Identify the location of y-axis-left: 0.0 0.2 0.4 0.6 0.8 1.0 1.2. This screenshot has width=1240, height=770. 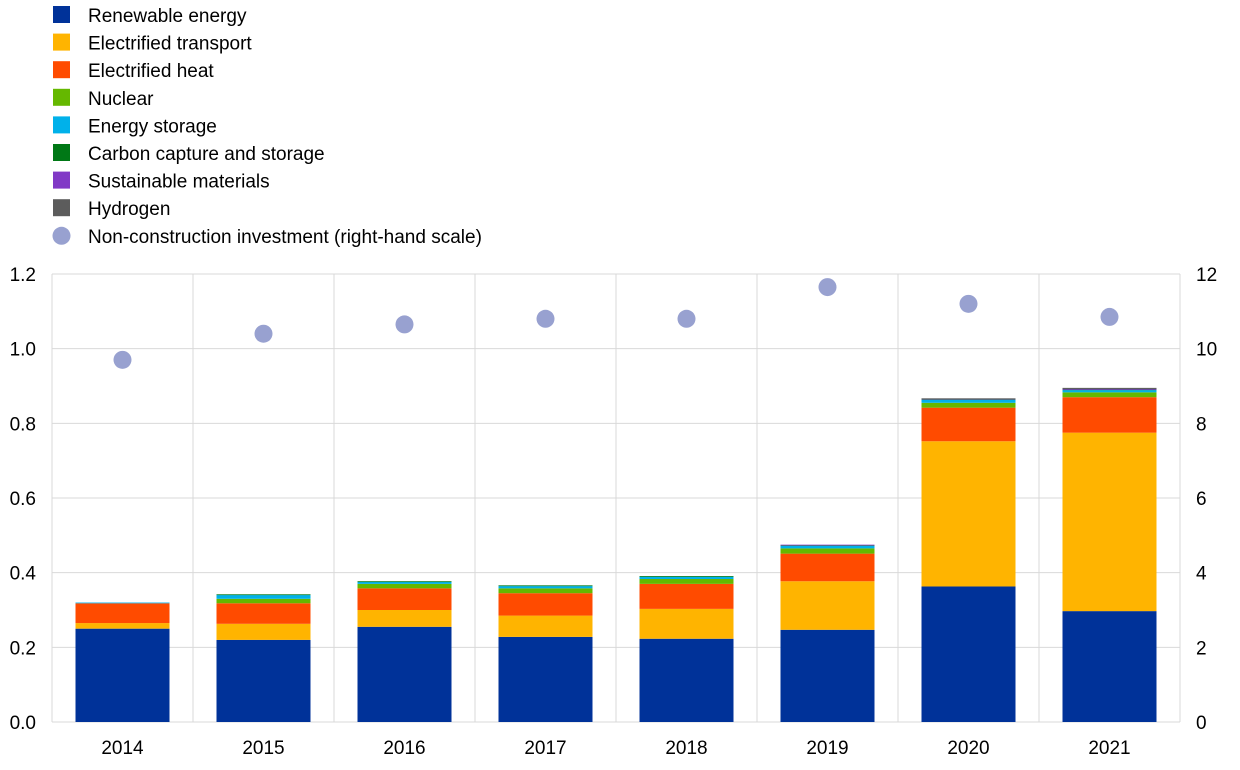
(23, 499).